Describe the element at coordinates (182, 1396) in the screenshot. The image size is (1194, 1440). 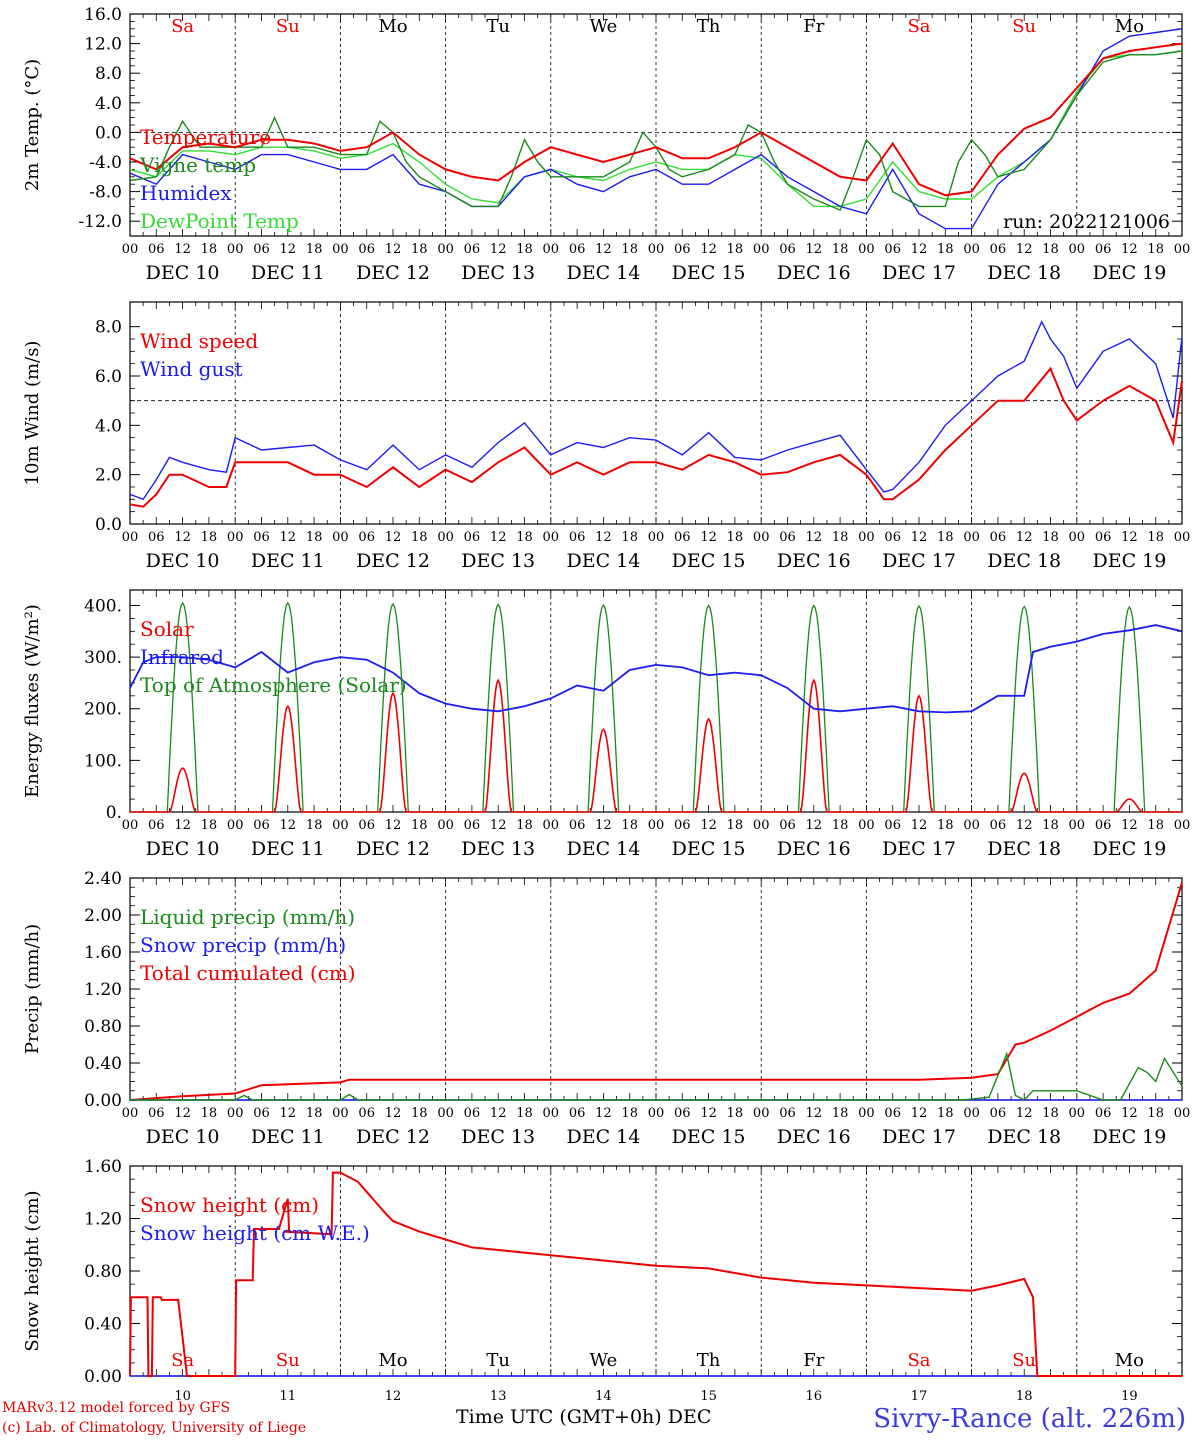
I see `x-day-number: 10` at that location.